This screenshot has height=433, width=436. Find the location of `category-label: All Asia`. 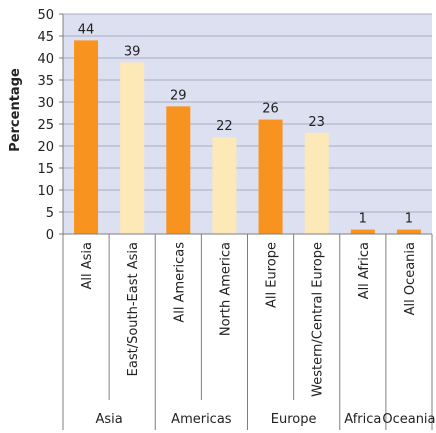

category-label: All Asia is located at coordinates (87, 266).